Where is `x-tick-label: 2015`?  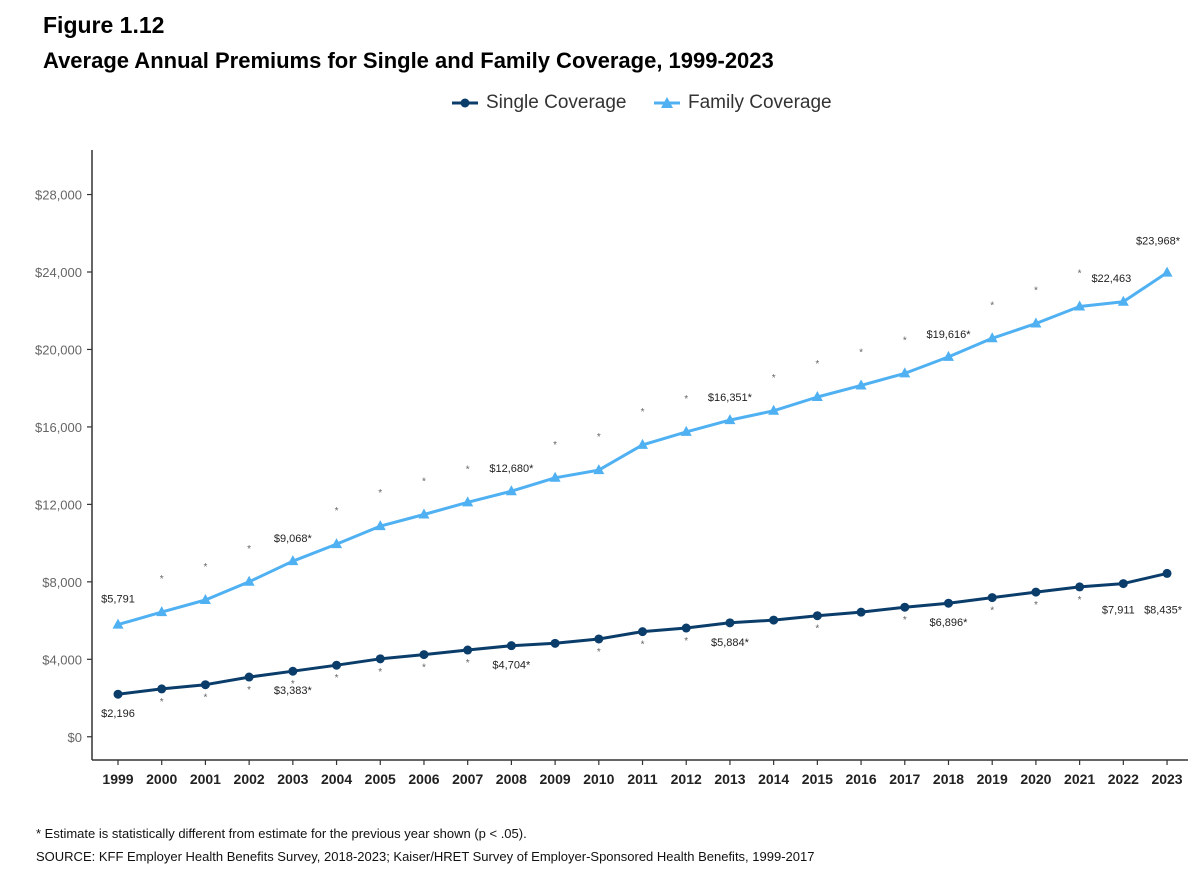
x-tick-label: 2015 is located at coordinates (817, 779).